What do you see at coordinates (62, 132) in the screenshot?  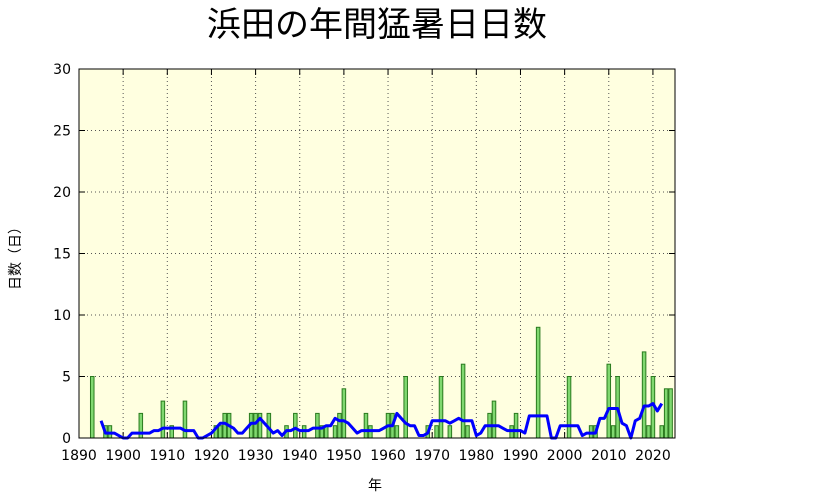 I see `y-tick-label: 25` at bounding box center [62, 132].